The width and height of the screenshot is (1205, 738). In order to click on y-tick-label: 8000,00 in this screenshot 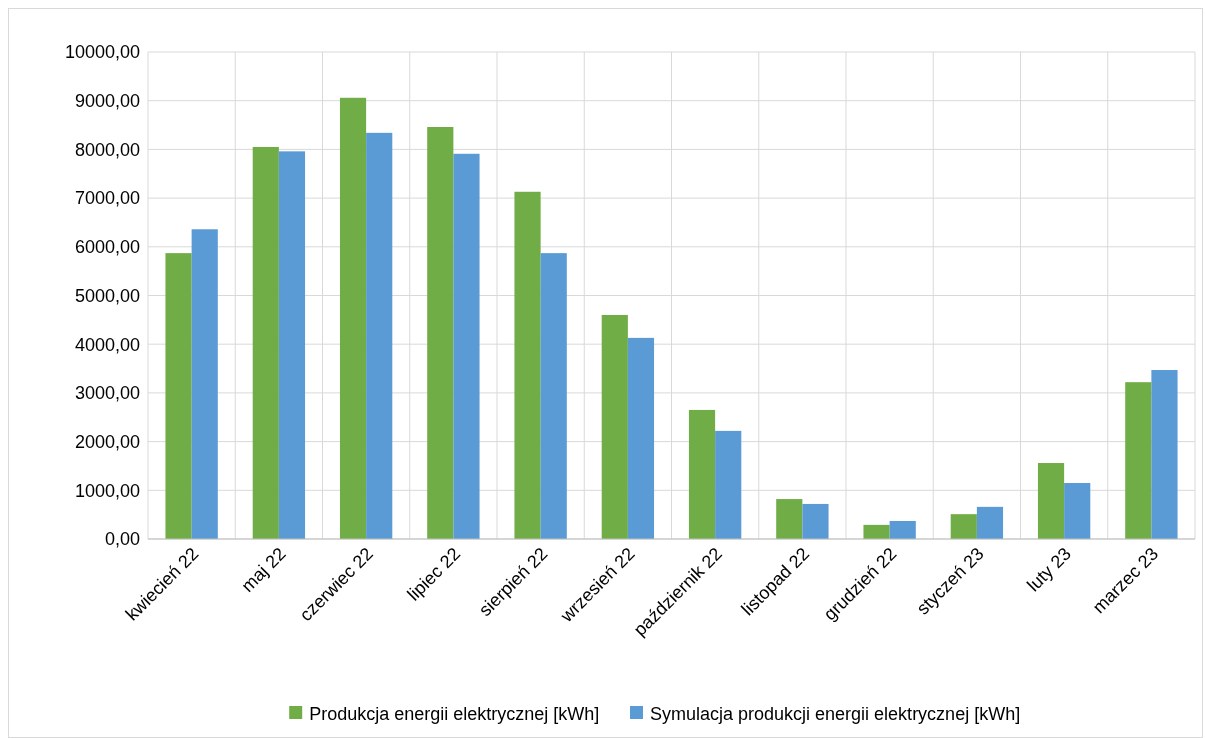, I will do `click(107, 149)`.